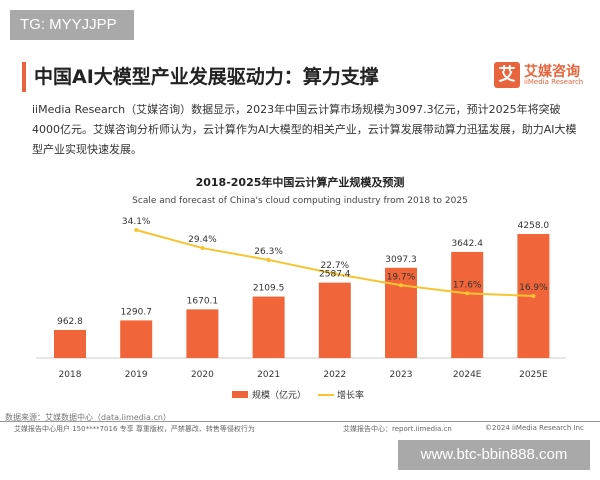 The width and height of the screenshot is (600, 480). What do you see at coordinates (70, 322) in the screenshot?
I see `bar-label-2018: 962.8` at bounding box center [70, 322].